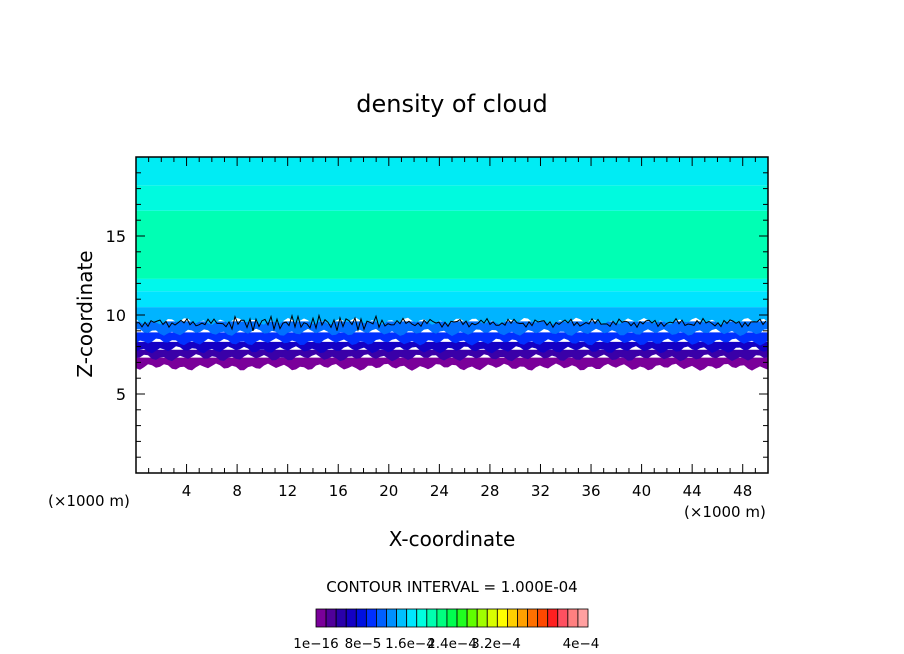 Image resolution: width=904 pixels, height=654 pixels. I want to click on chart-title: density of cloud, so click(451, 104).